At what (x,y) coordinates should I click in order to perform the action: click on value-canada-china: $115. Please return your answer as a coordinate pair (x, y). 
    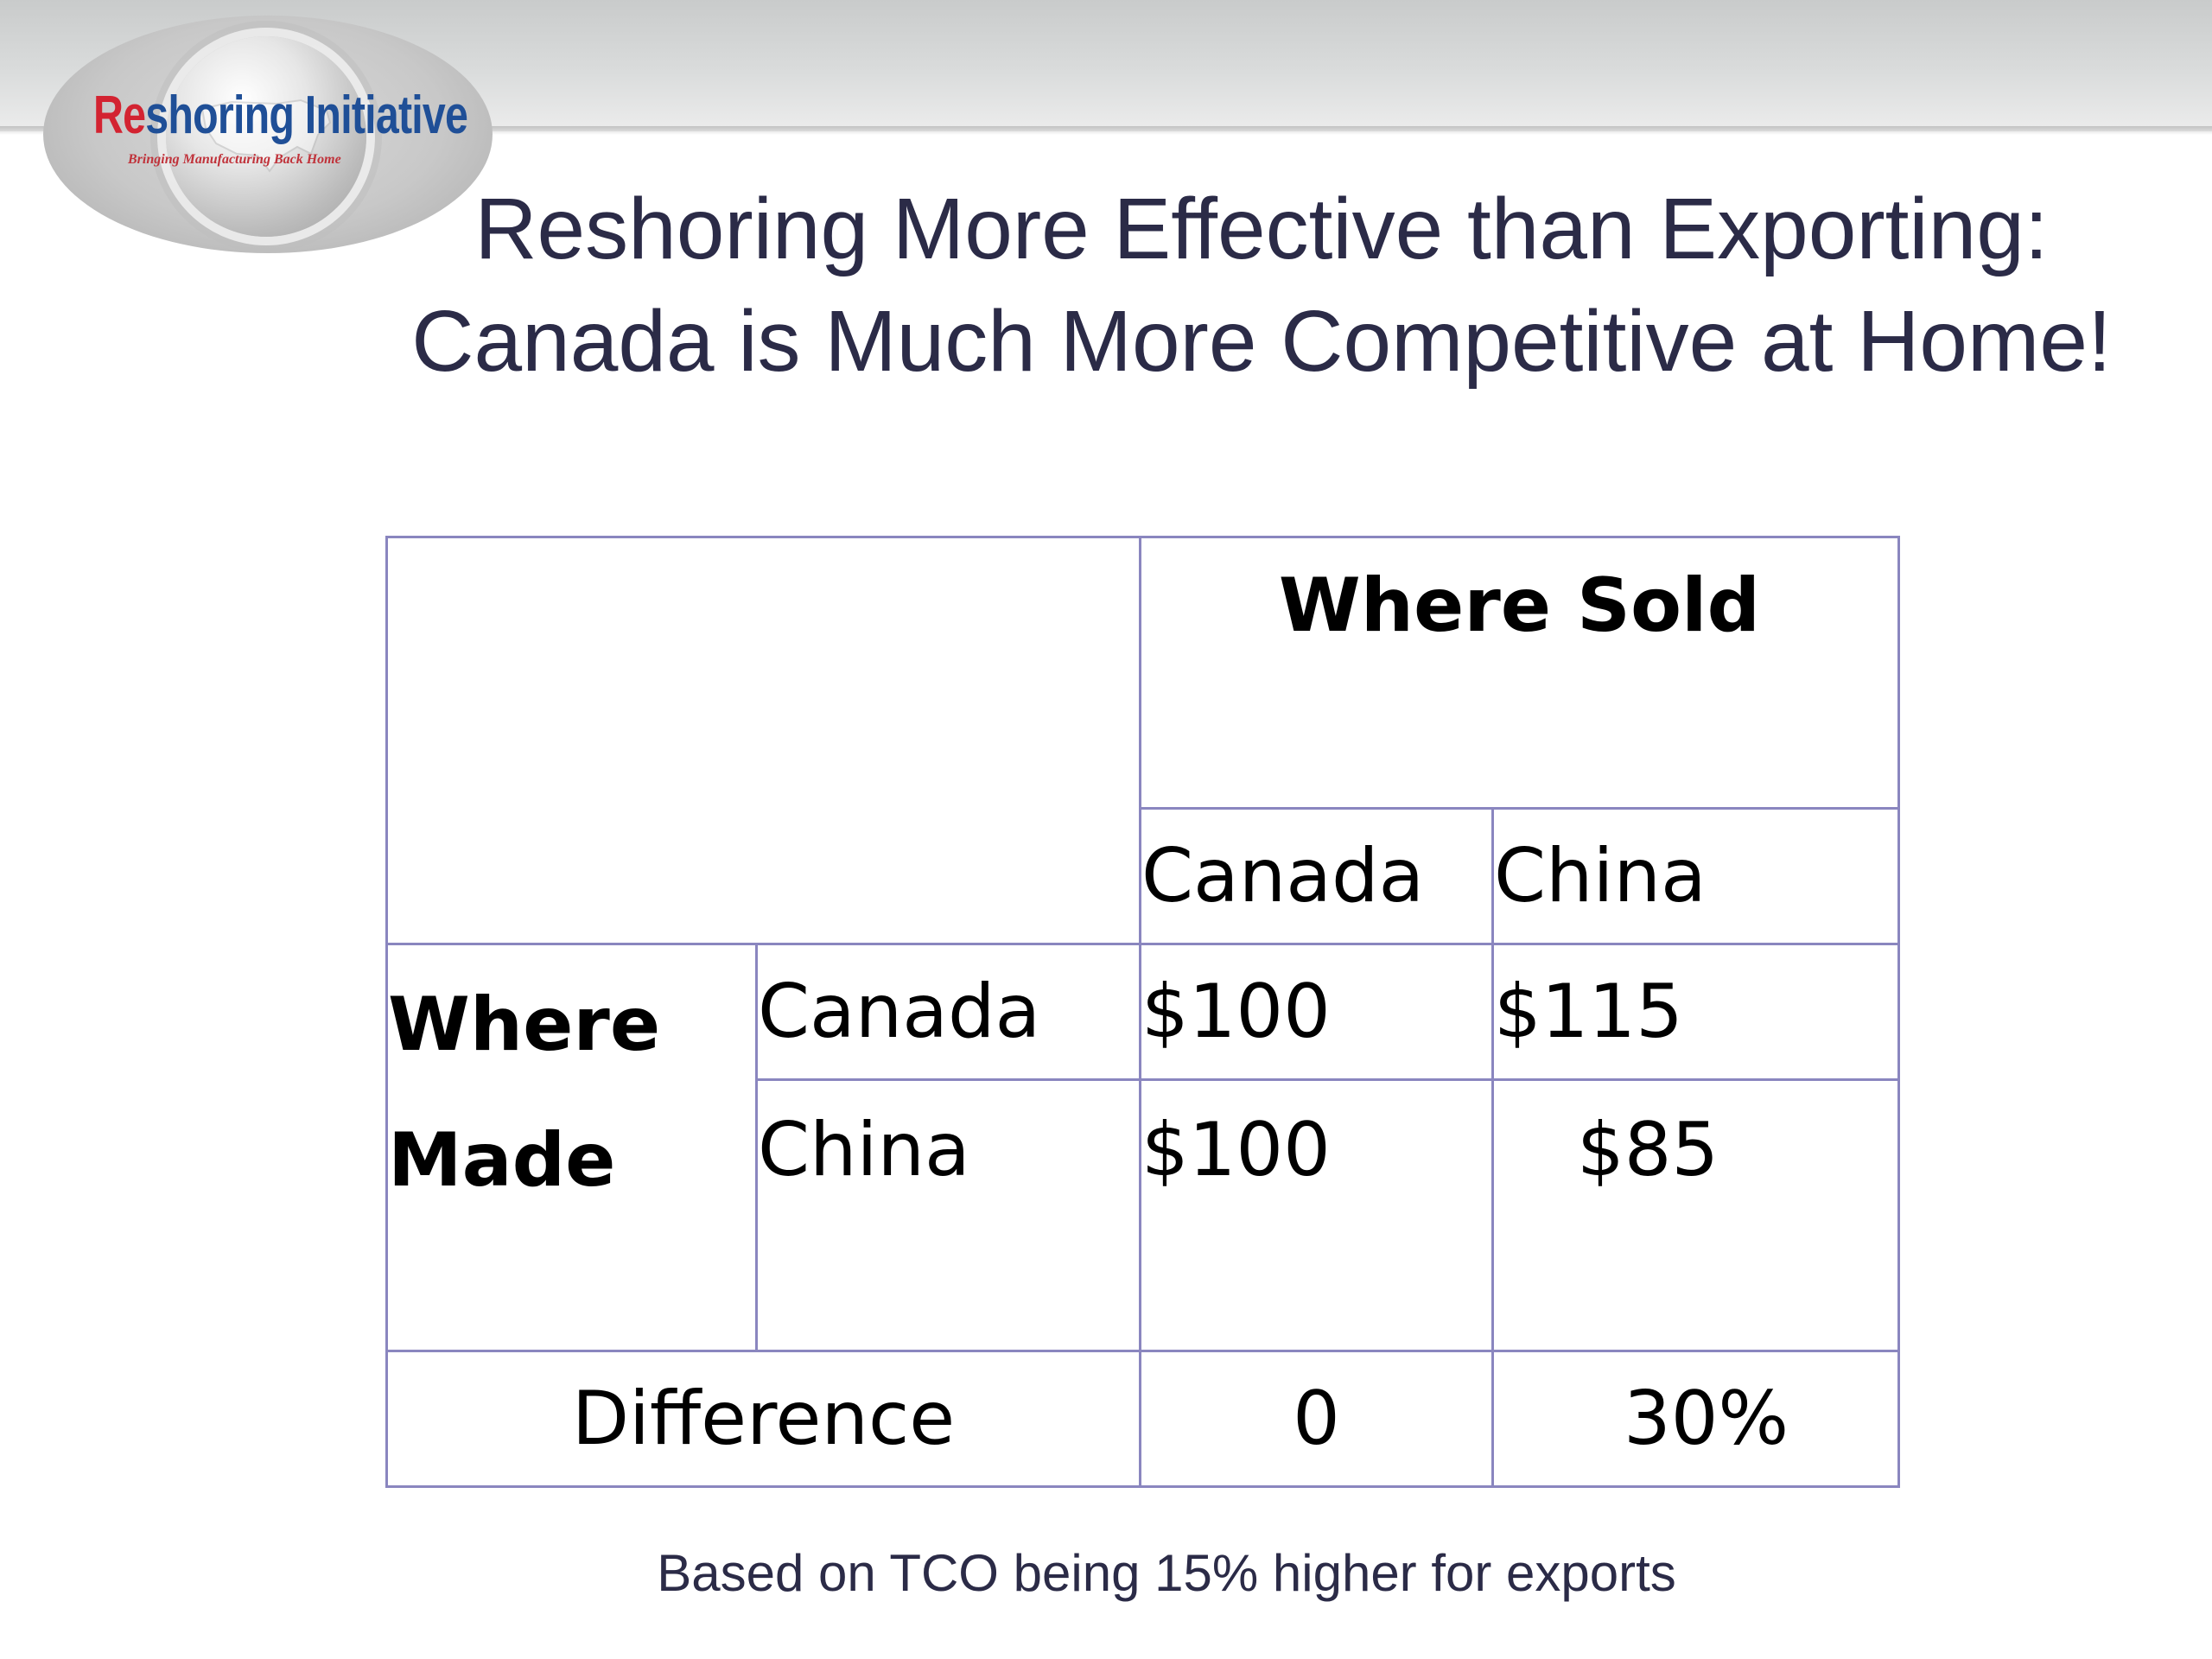
    Looking at the image, I should click on (1695, 1012).